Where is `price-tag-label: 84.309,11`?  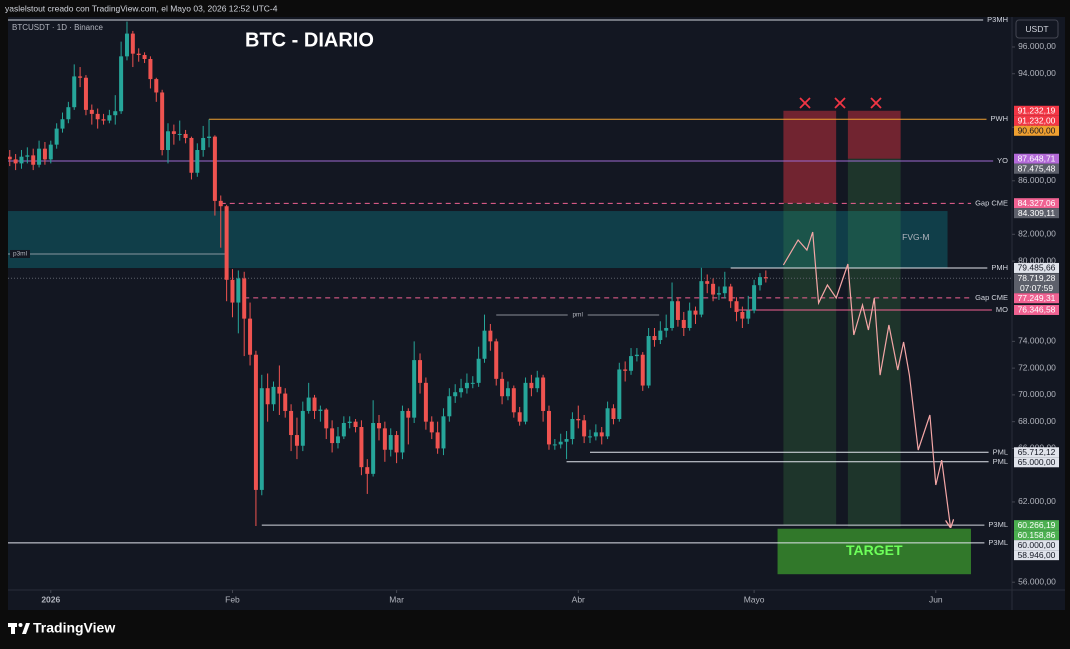 price-tag-label: 84.309,11 is located at coordinates (1036, 213).